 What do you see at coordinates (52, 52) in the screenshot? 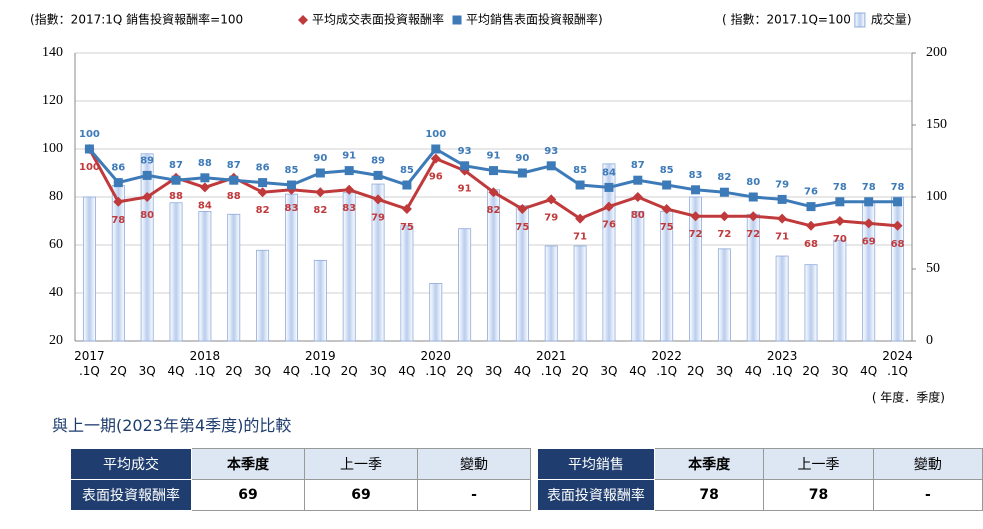
I see `y-tick-label: 140` at bounding box center [52, 52].